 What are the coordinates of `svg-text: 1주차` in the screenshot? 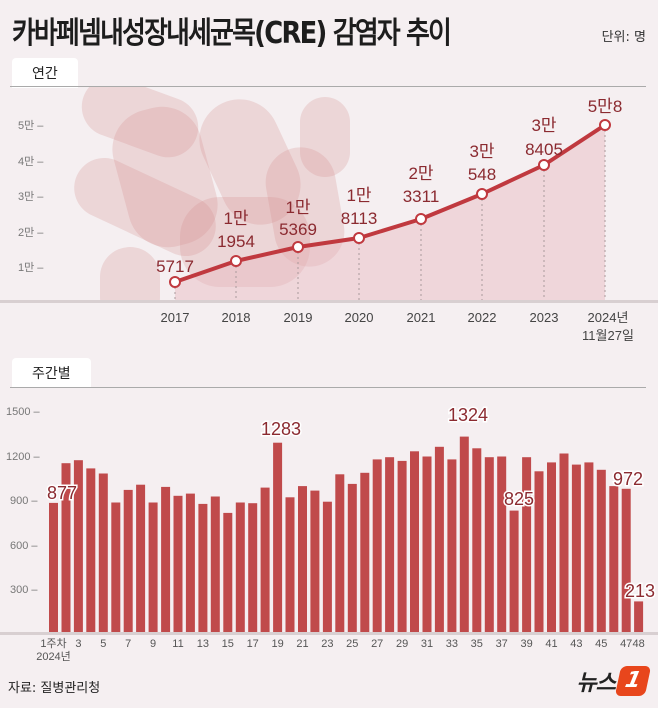 It's located at (53, 643).